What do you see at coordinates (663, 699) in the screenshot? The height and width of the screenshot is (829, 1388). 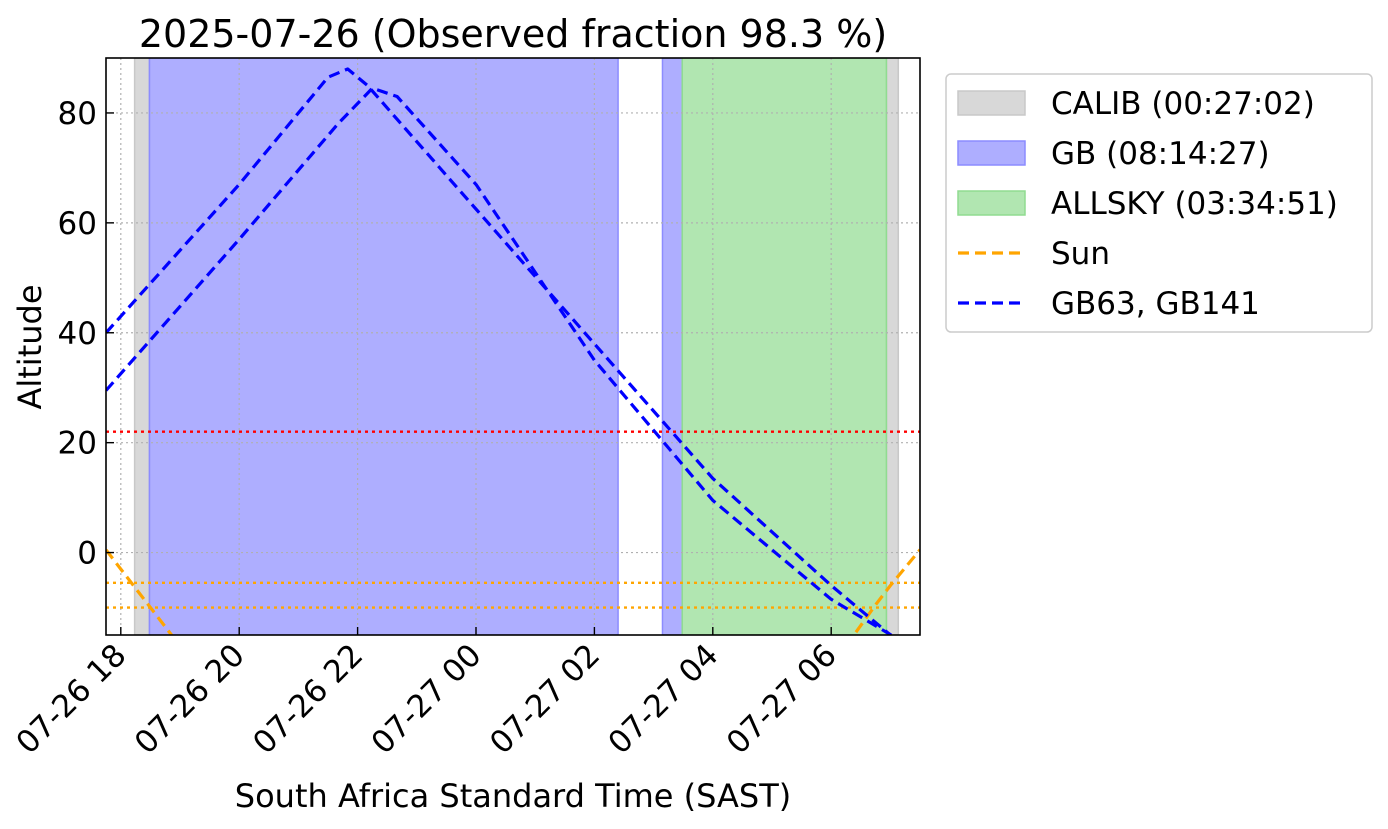 I see `x-tick-label-5: 07-27 04` at bounding box center [663, 699].